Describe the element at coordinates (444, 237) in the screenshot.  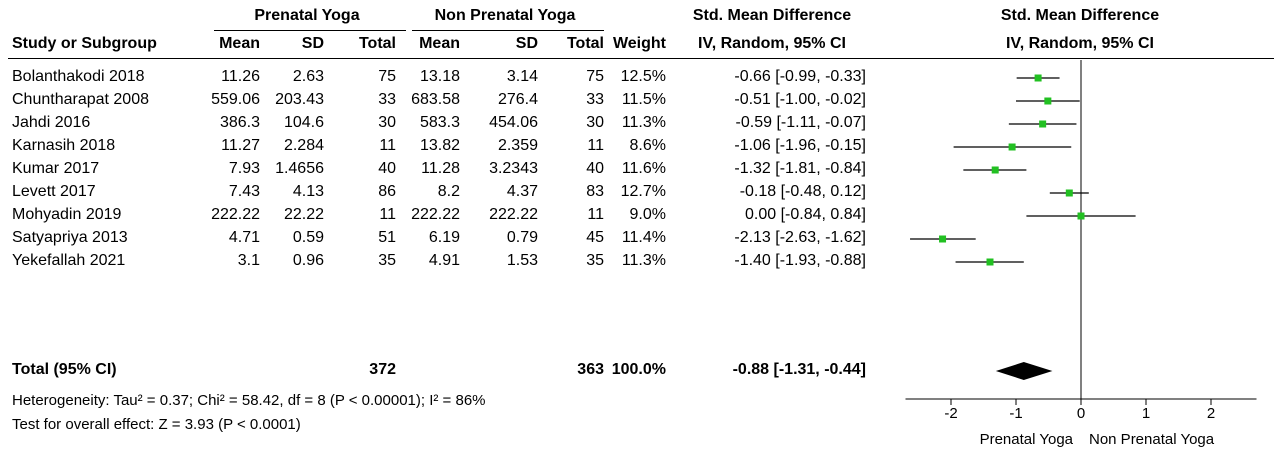
I see `cell-mean2: 6.19` at that location.